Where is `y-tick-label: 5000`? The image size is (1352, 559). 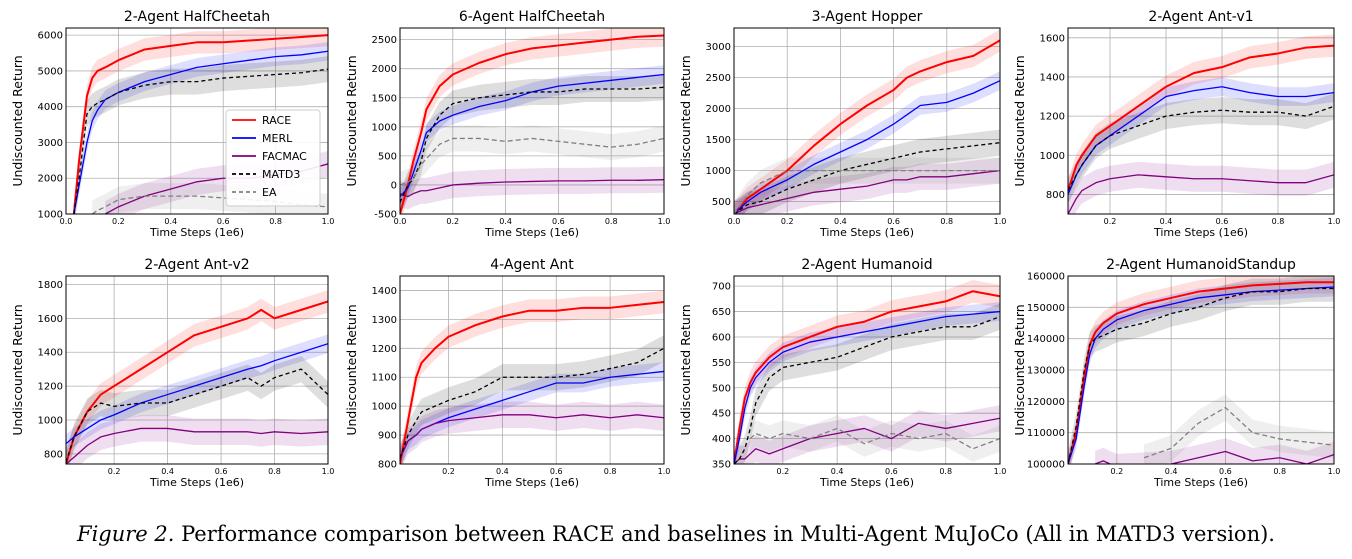
y-tick-label: 5000 is located at coordinates (50, 71).